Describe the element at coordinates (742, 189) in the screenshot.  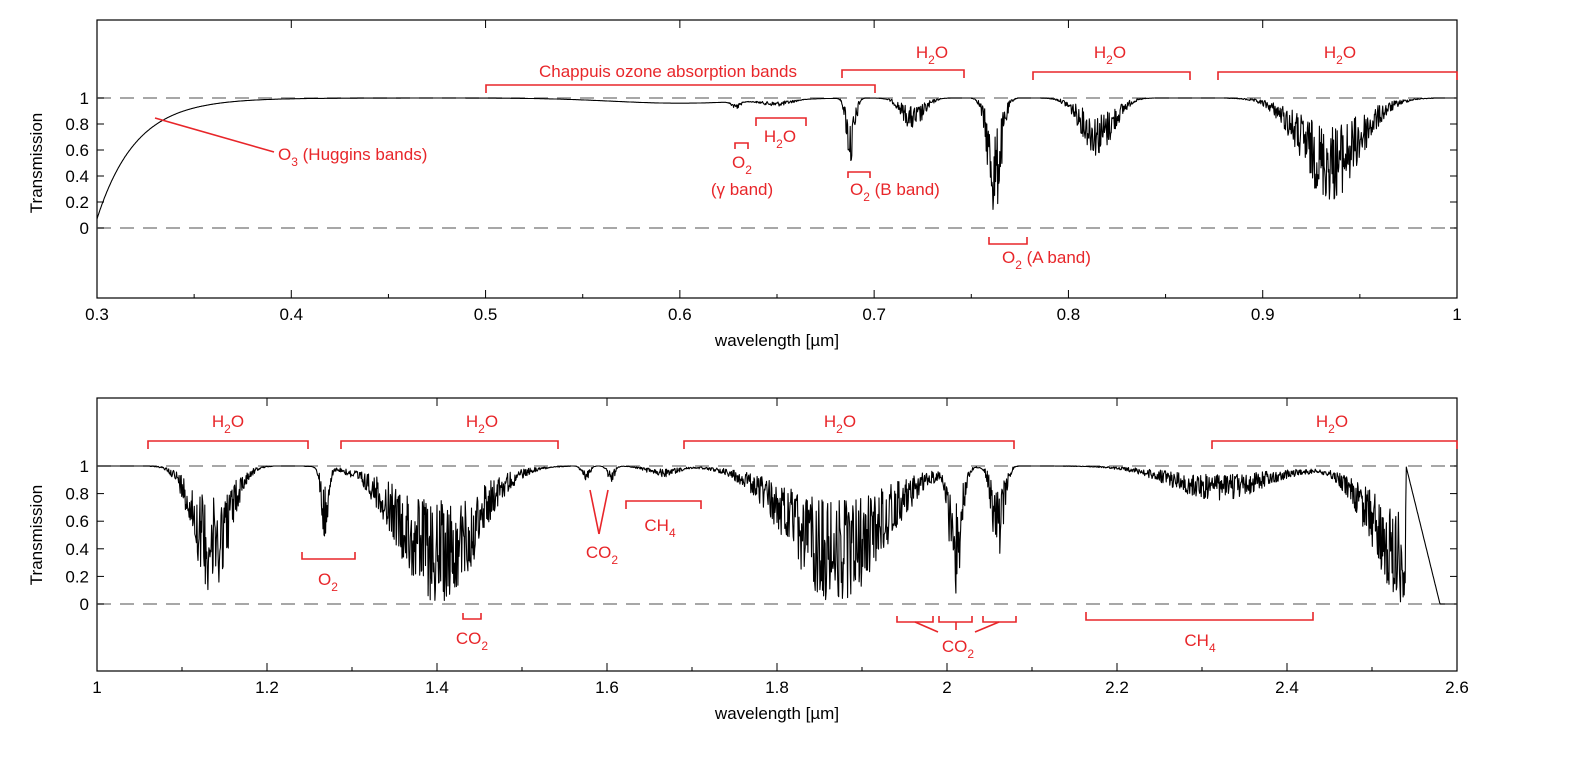
I see `gamma-band-label: (γ band)` at that location.